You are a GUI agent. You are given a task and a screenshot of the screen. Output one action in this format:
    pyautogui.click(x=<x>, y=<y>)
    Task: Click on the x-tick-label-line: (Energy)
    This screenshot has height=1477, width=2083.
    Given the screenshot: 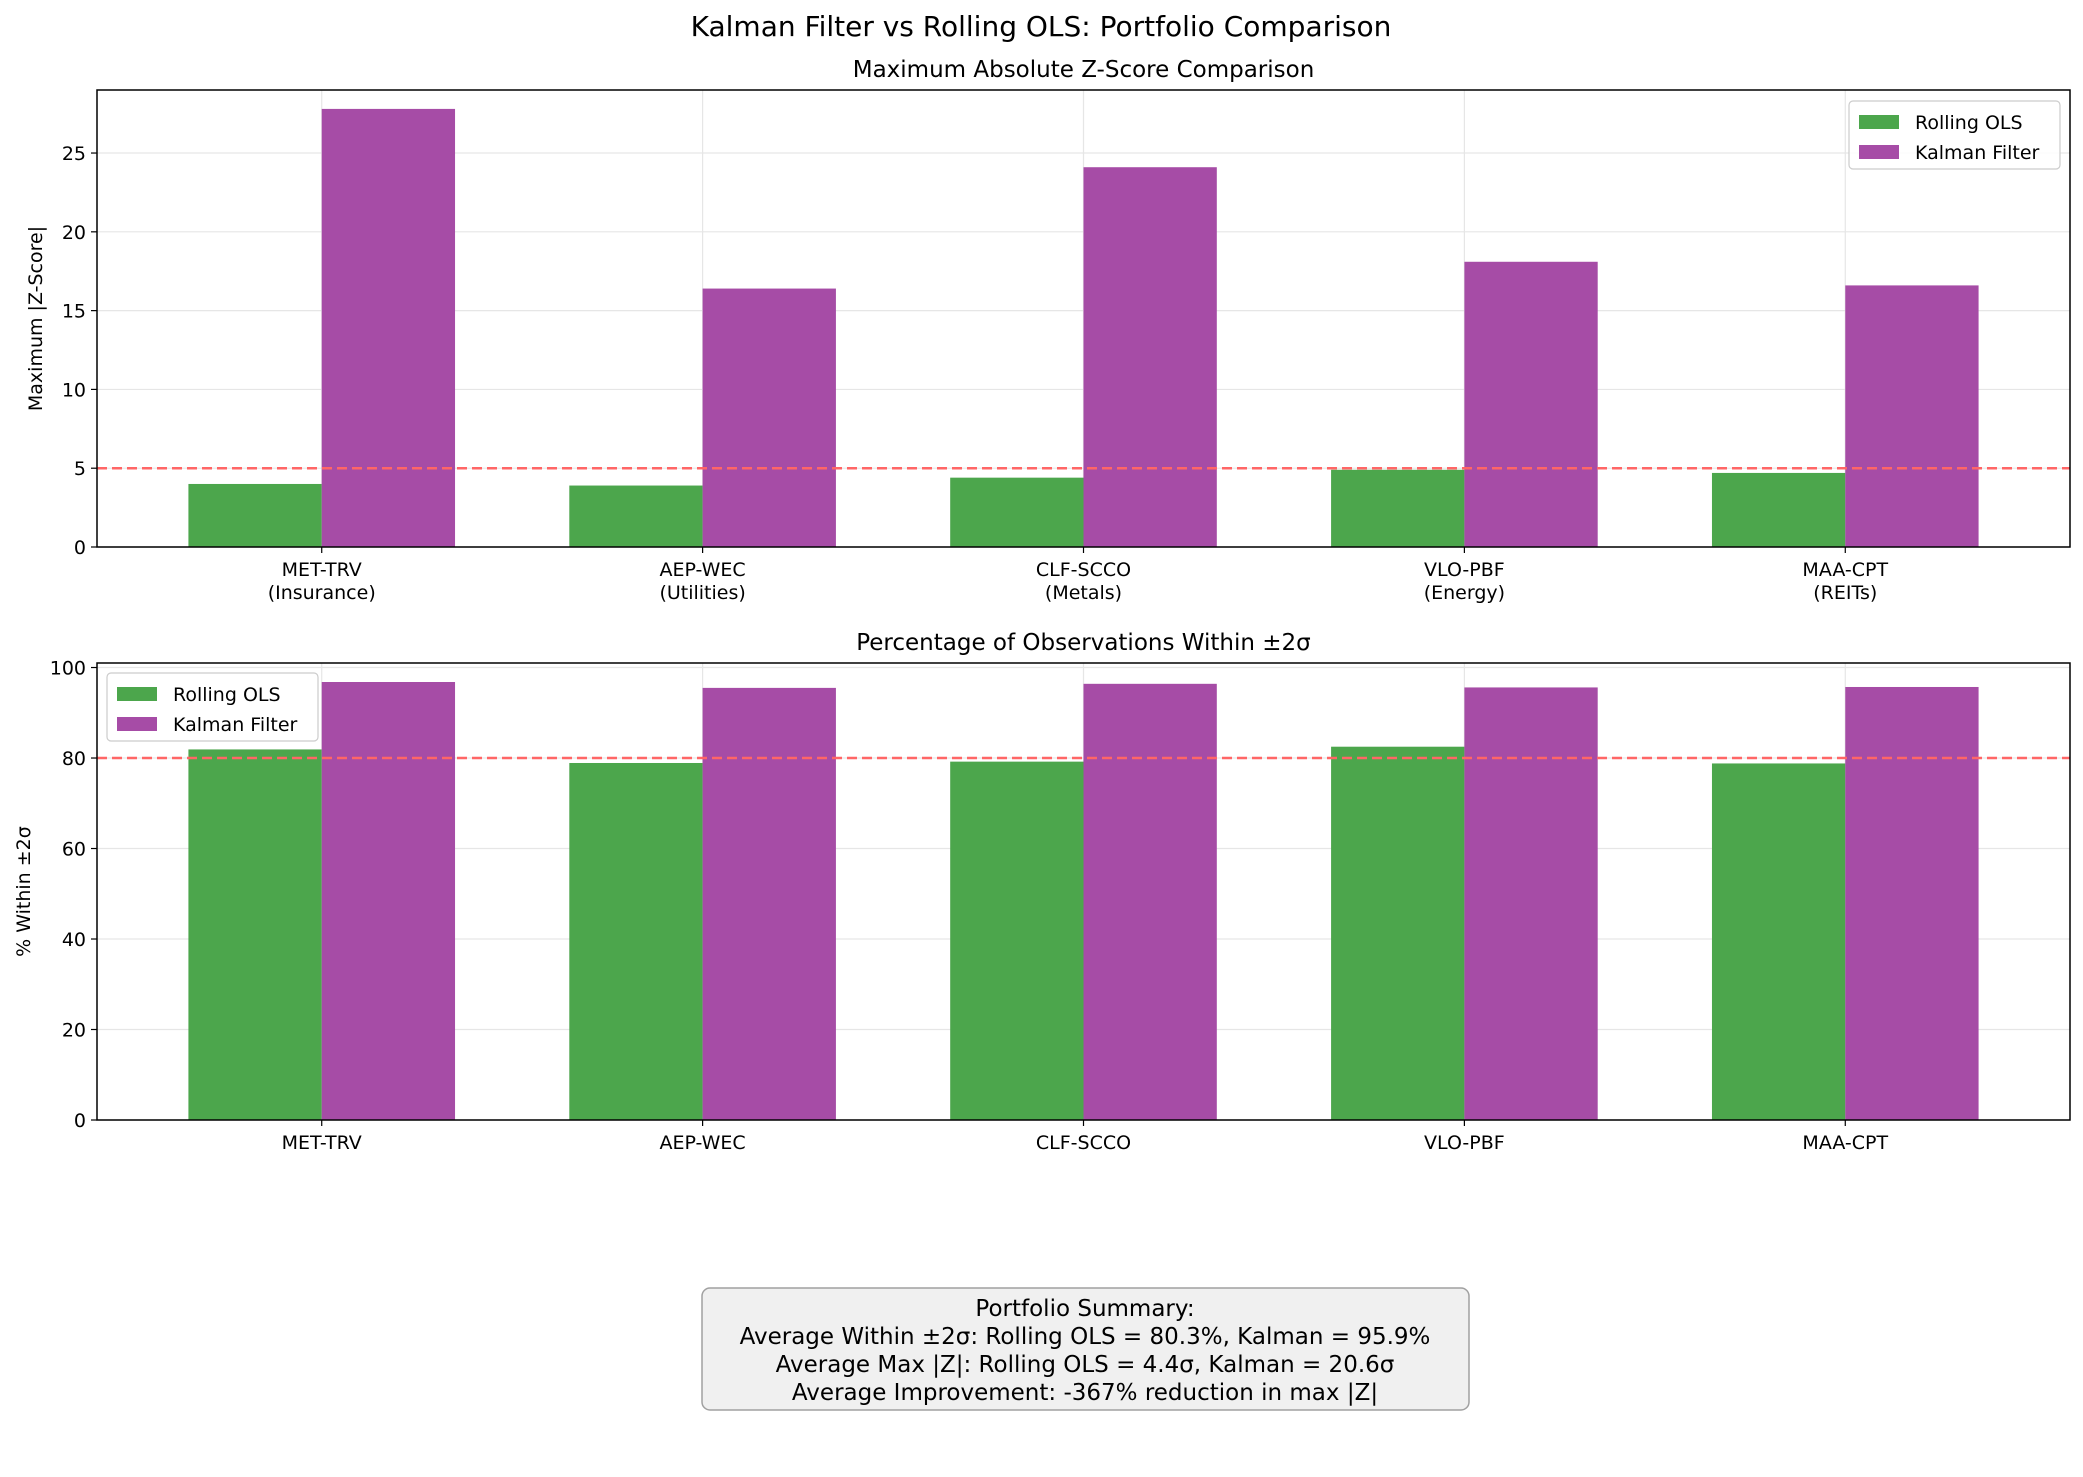 What is the action you would take?
    pyautogui.click(x=1464, y=593)
    